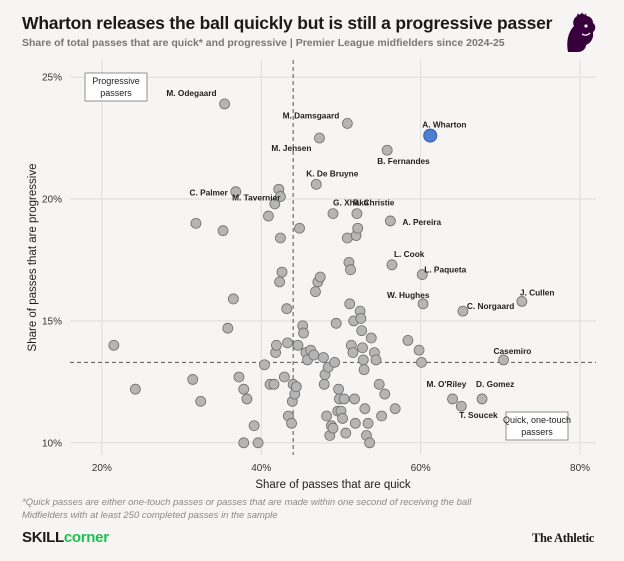  Describe the element at coordinates (580, 468) in the screenshot. I see `x-tick-label: 80%` at that location.